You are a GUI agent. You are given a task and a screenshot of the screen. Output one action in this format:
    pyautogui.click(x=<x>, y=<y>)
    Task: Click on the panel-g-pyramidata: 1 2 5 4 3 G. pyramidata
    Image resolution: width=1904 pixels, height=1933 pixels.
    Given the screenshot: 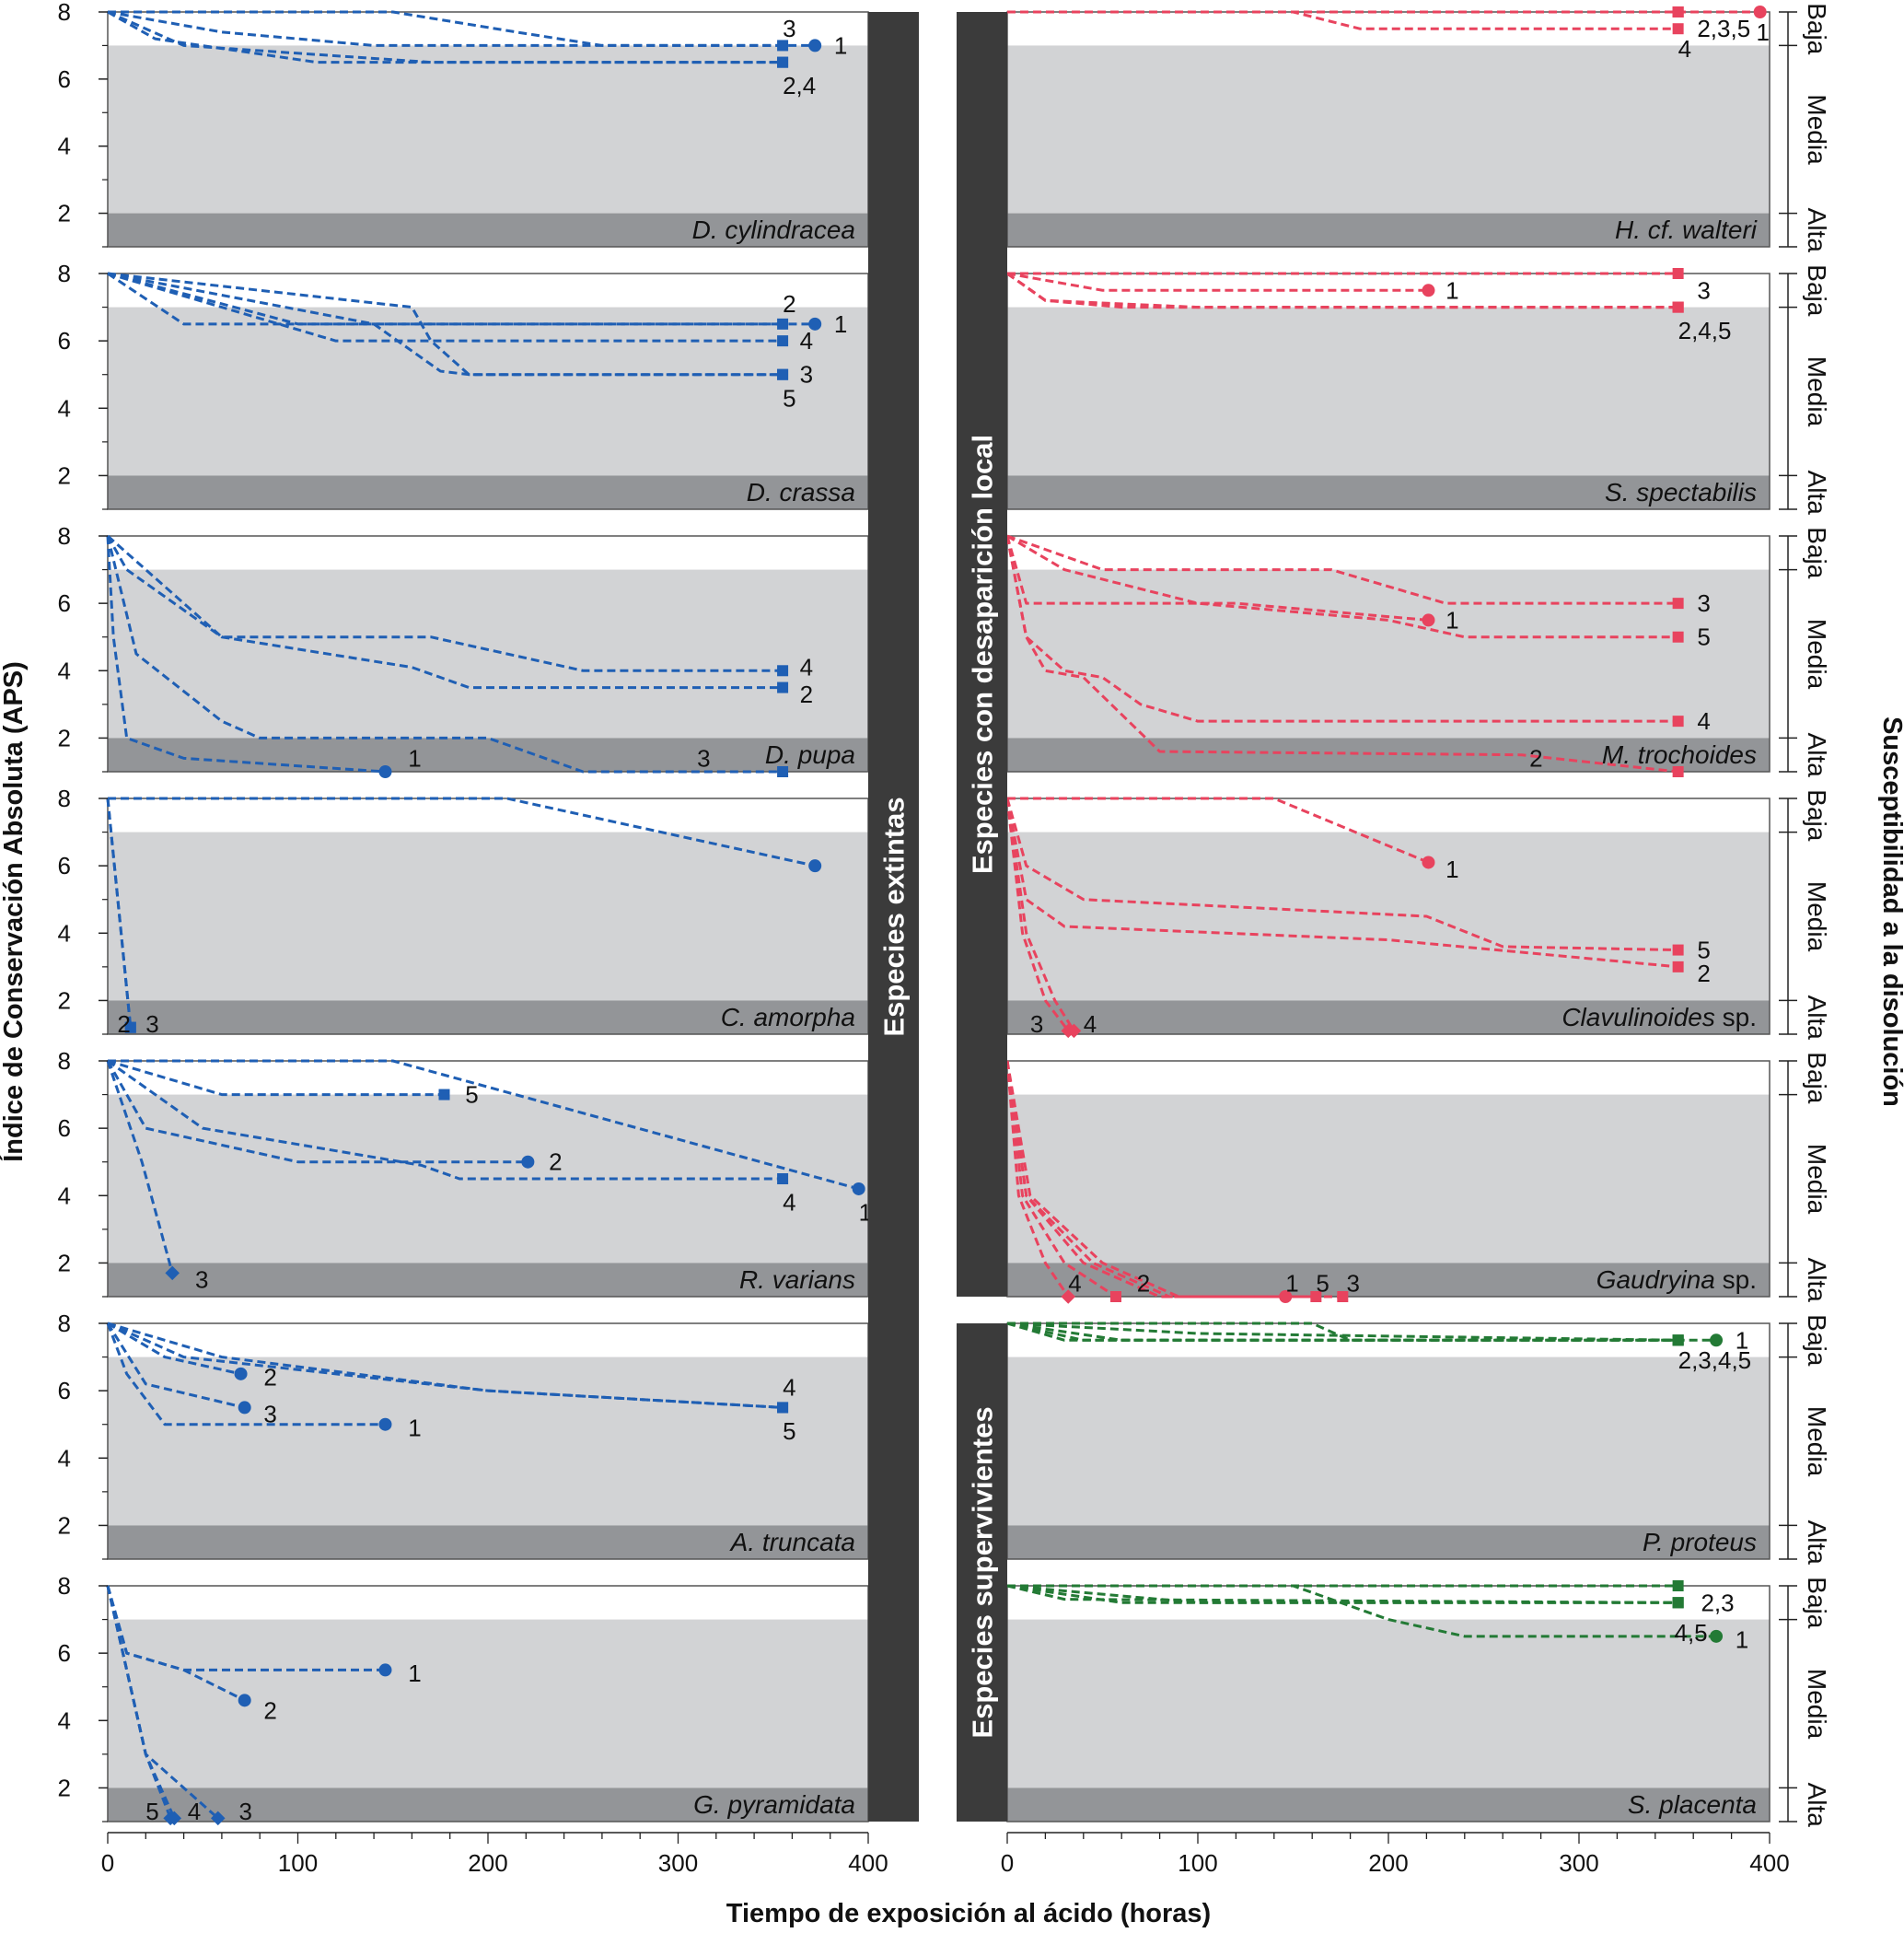 What is the action you would take?
    pyautogui.click(x=487, y=1705)
    